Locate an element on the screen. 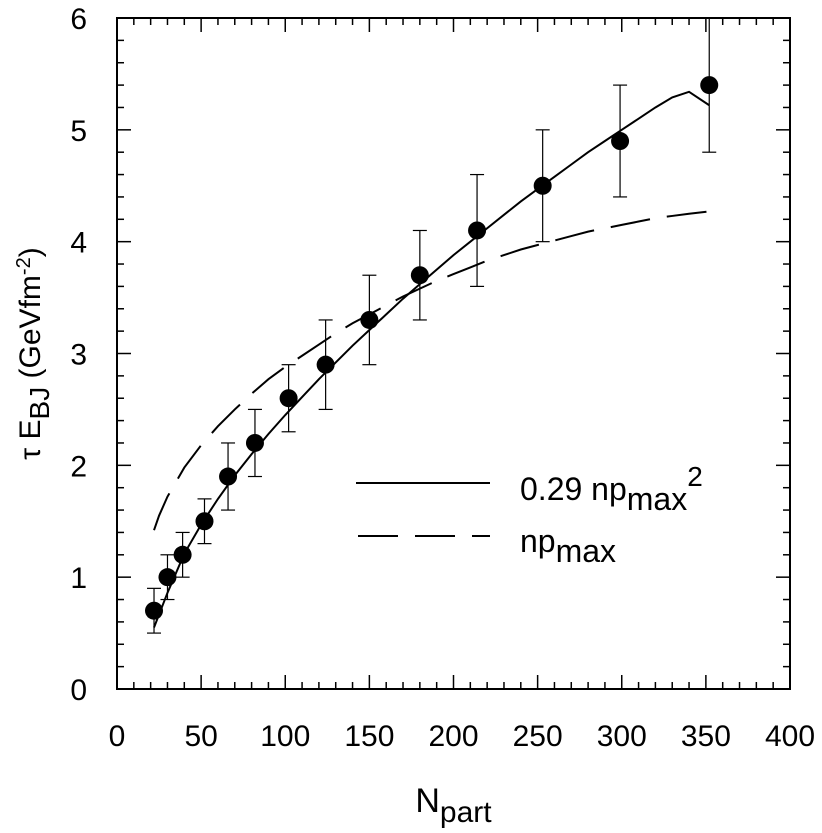  y-axis-title-sup: -2 is located at coordinates (24, 266).